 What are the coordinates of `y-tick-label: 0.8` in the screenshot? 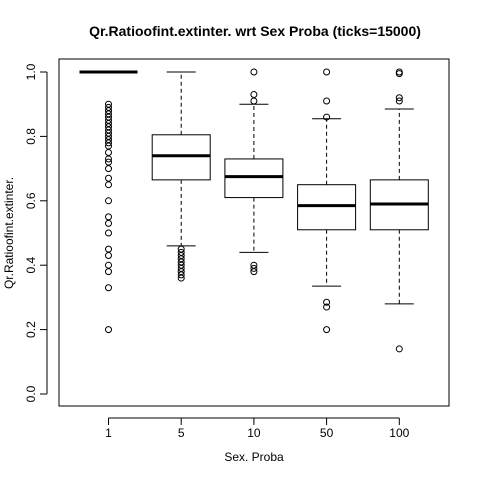 It's located at (31, 136).